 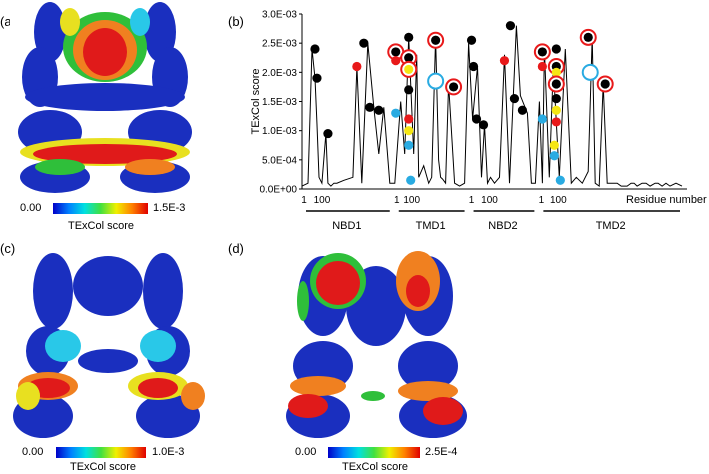 What do you see at coordinates (236, 21) in the screenshot?
I see `panel-label-b: (b)` at bounding box center [236, 21].